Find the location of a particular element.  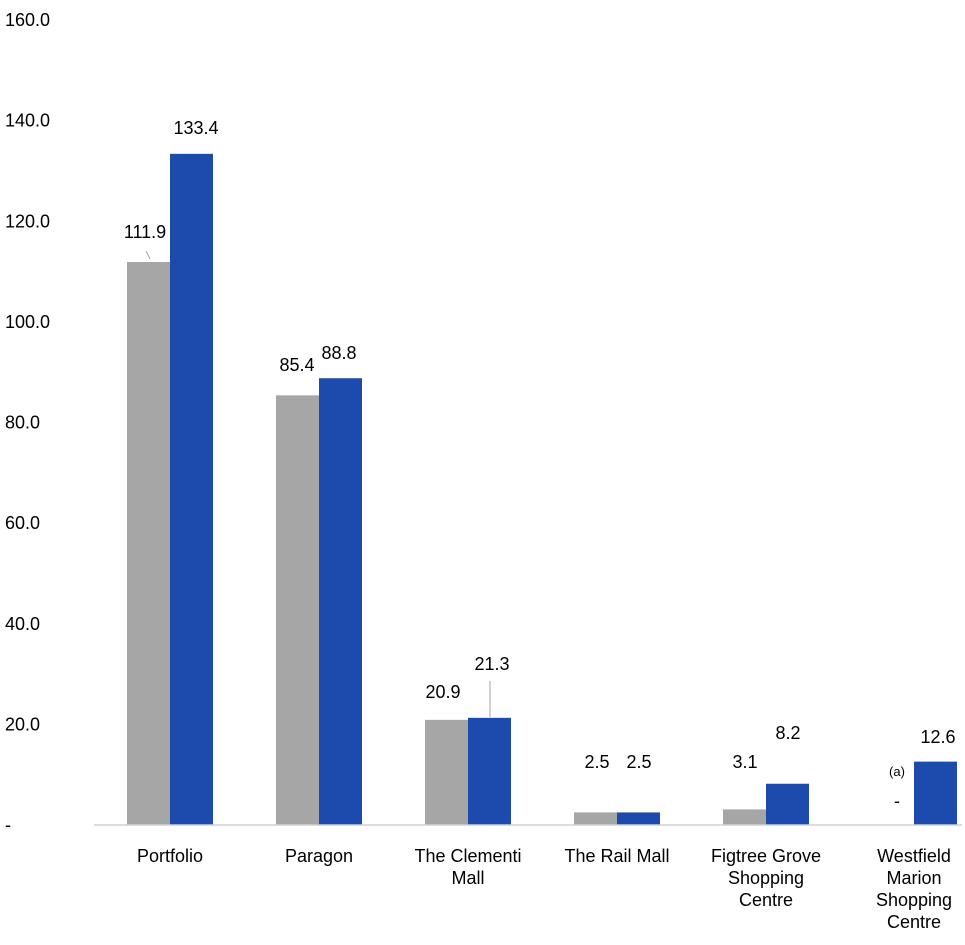

data-label: 20.9 is located at coordinates (442, 692).